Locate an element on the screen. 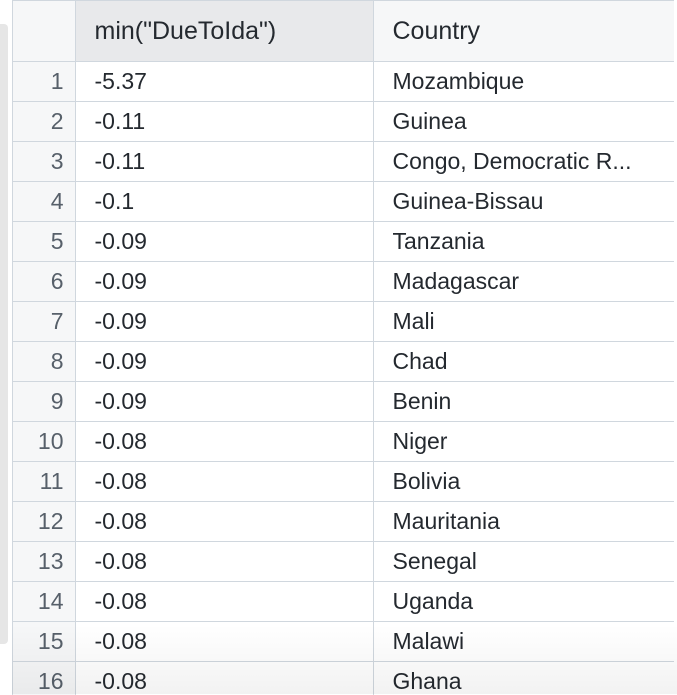 The width and height of the screenshot is (677, 695). row-number: 1 is located at coordinates (44, 82).